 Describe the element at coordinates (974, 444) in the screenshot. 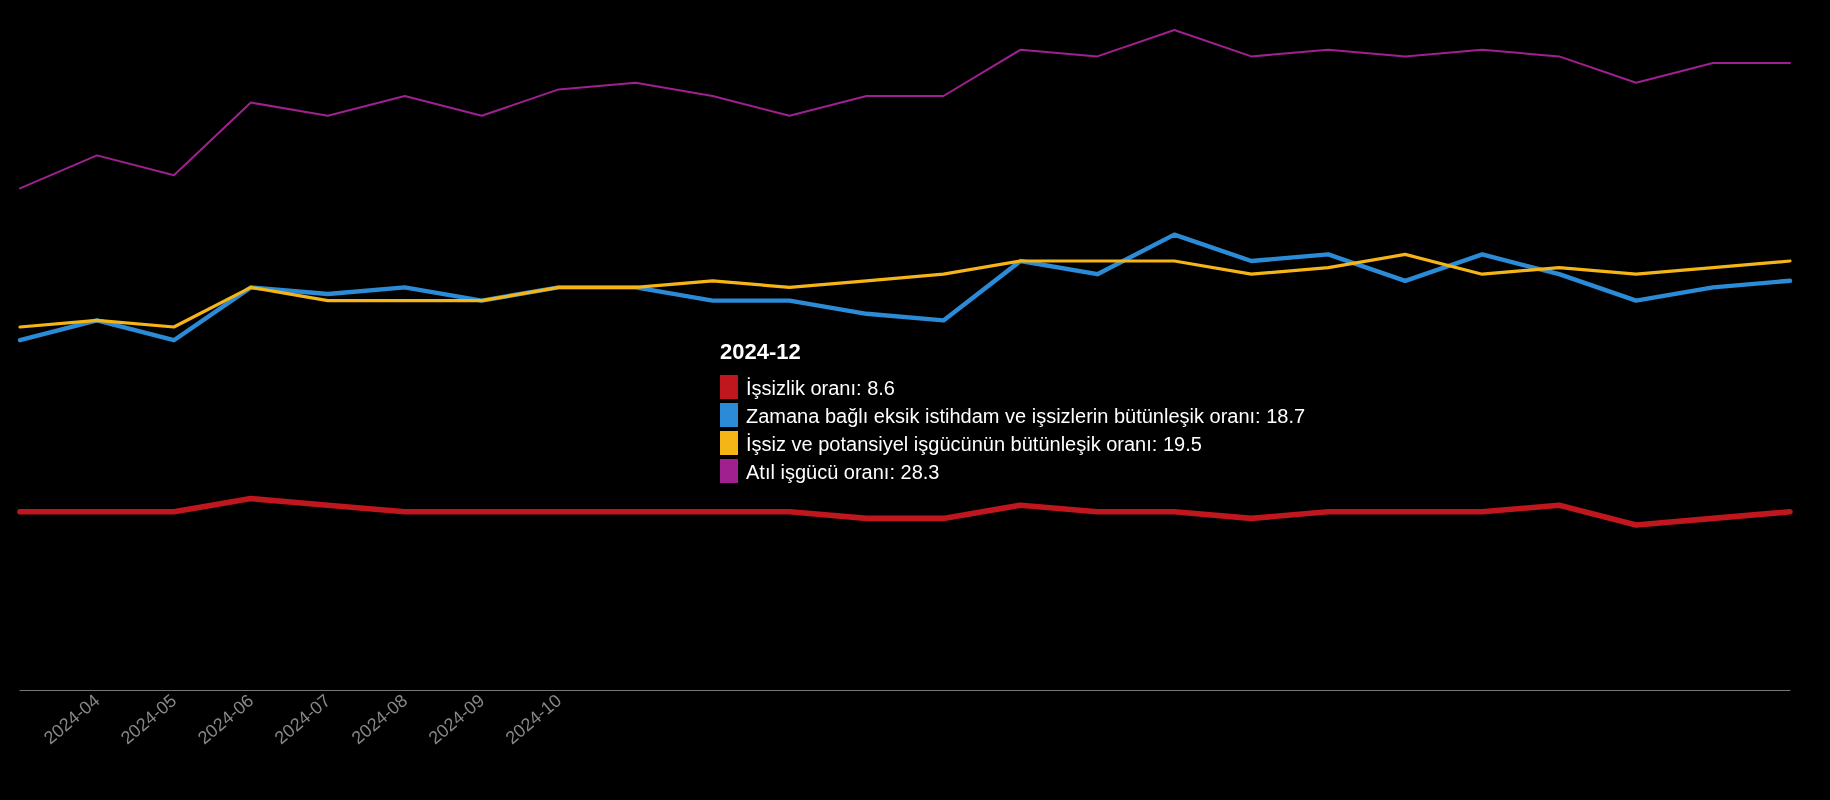

I see `annotation: İşsiz ve potansiyel işgücünün bütünleşik oranı: 19.5` at that location.